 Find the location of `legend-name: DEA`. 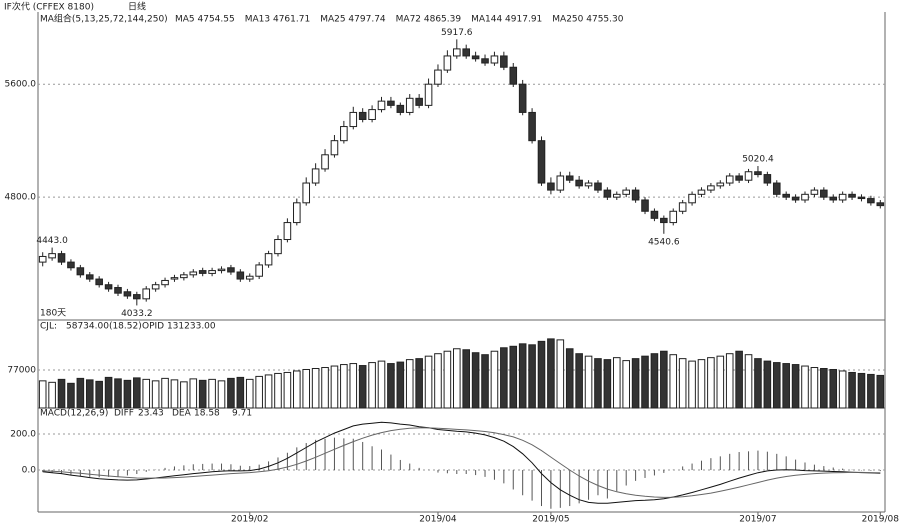

legend-name: DEA is located at coordinates (182, 414).